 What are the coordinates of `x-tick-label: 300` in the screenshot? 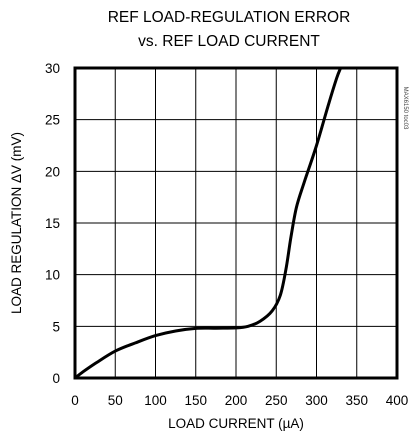 It's located at (316, 400).